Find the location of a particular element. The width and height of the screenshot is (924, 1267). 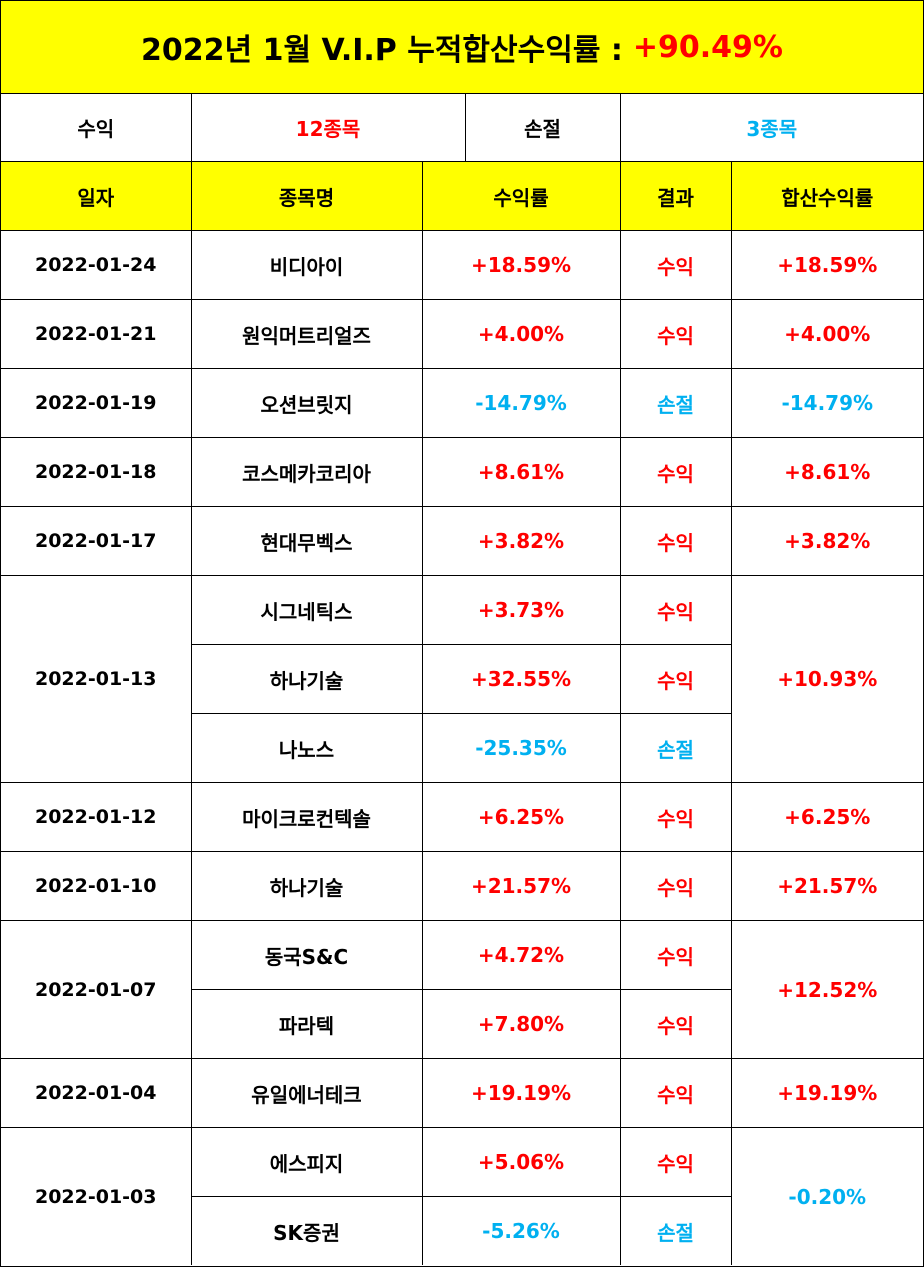

row-date: 2022-01-03 is located at coordinates (96, 1196).